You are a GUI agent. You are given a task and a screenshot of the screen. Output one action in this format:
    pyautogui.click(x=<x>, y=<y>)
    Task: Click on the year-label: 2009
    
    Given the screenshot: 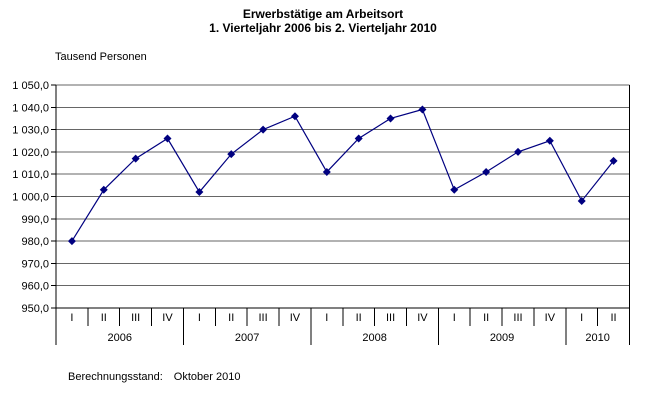 What is the action you would take?
    pyautogui.click(x=502, y=338)
    